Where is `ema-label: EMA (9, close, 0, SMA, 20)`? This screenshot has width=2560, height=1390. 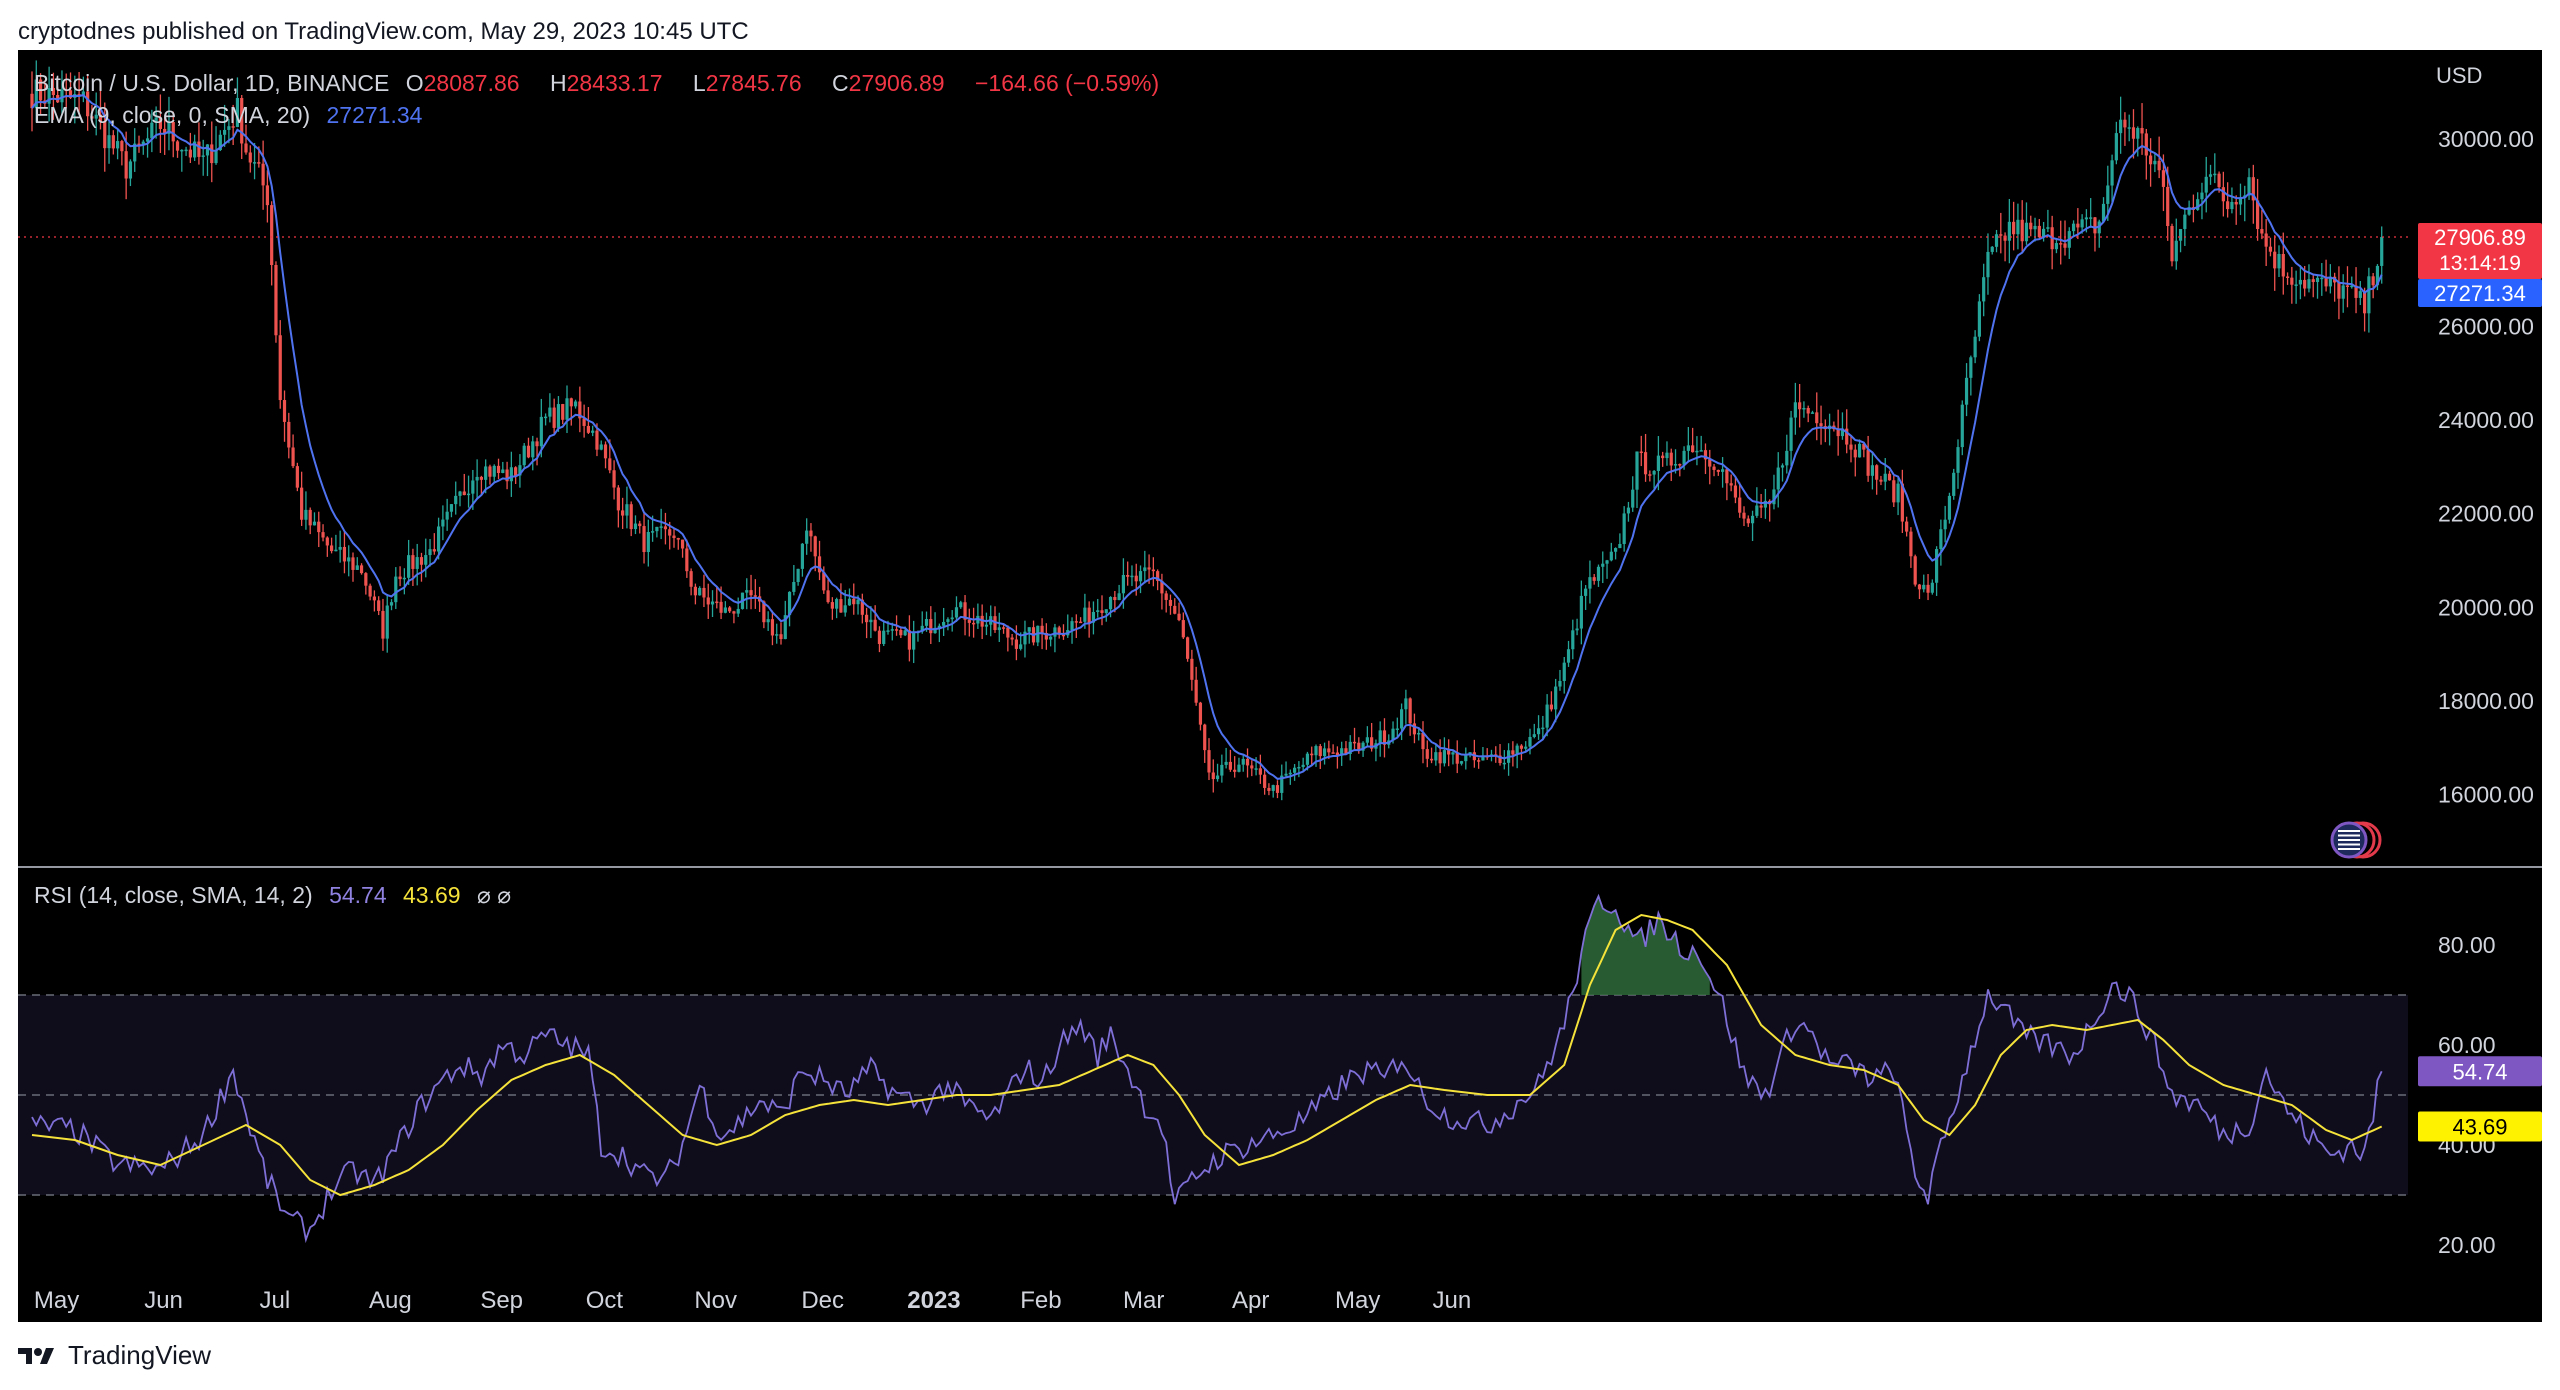
ema-label: EMA (9, close, 0, SMA, 20) is located at coordinates (172, 115).